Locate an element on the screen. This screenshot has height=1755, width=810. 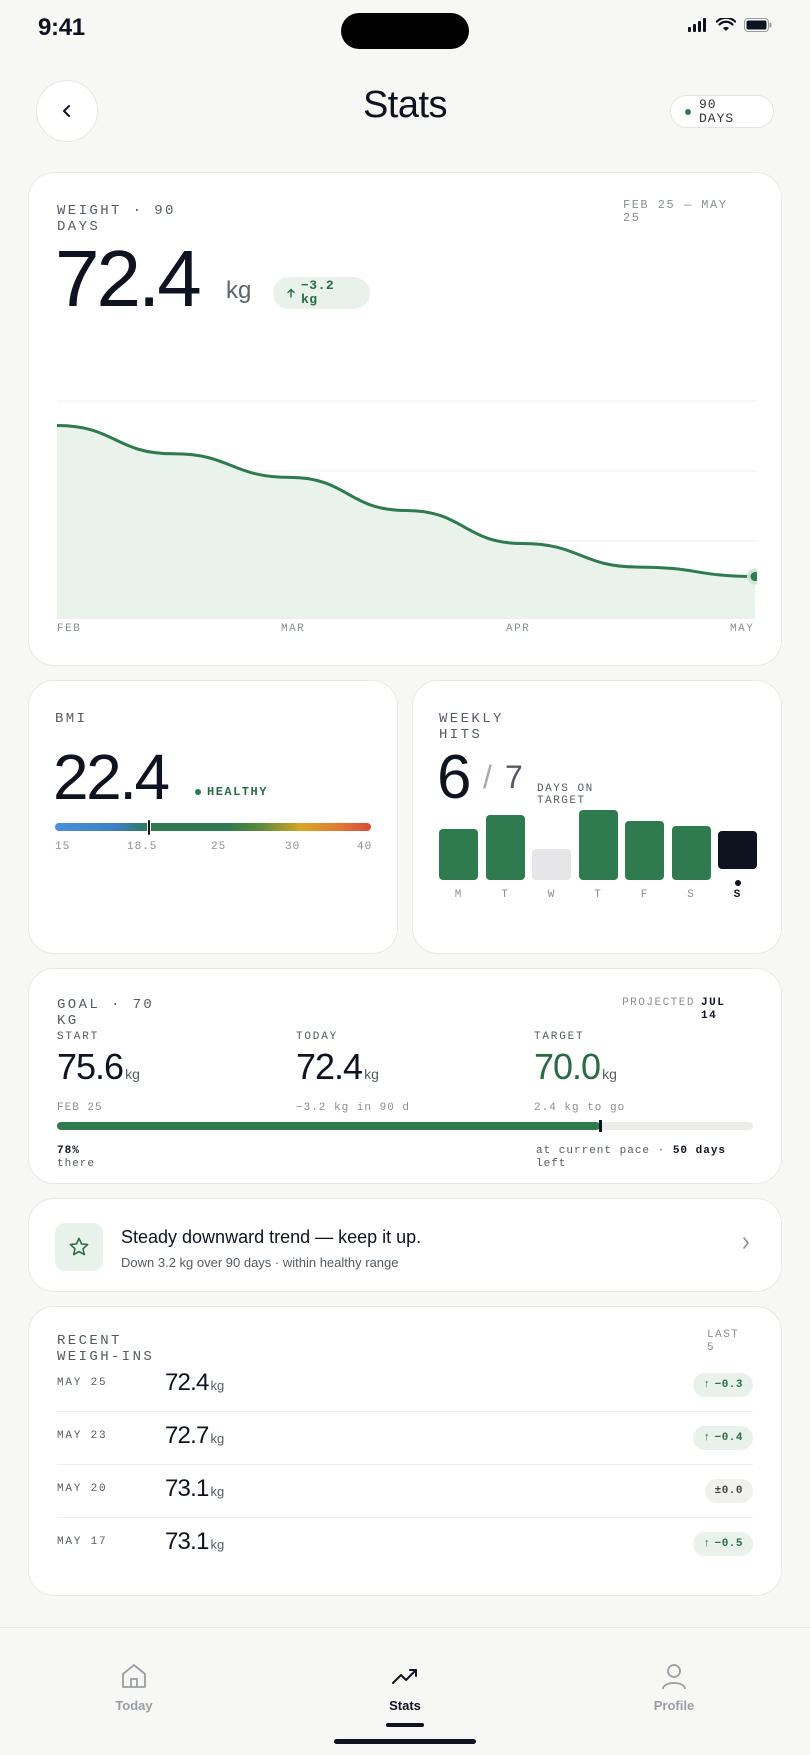
insight-title: Steady downward trend — keep it up. is located at coordinates (271, 1237).